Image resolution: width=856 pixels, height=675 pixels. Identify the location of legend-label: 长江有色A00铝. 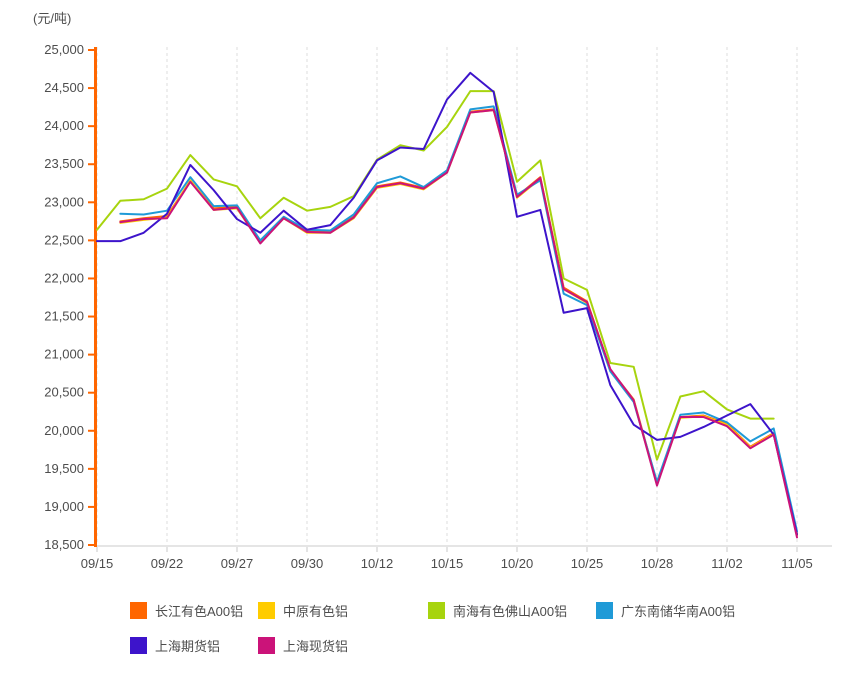
(199, 611).